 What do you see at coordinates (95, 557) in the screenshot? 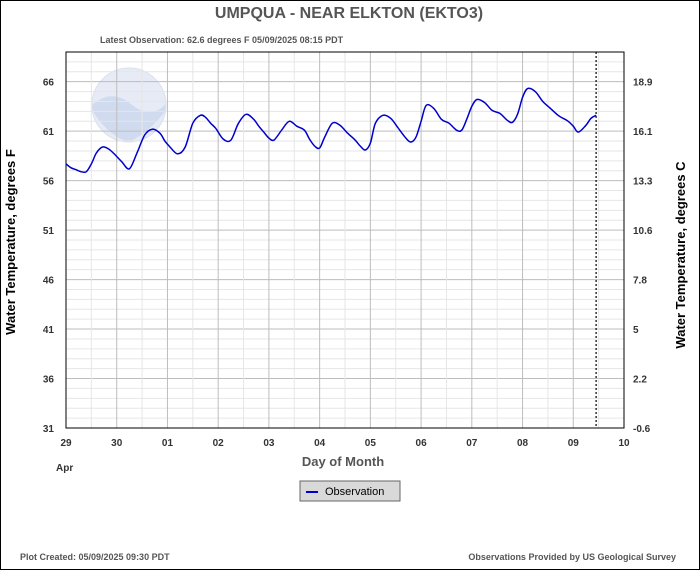
I see `footer-plot-created: Plot Created: 05/09/2025 09:30 PDT` at bounding box center [95, 557].